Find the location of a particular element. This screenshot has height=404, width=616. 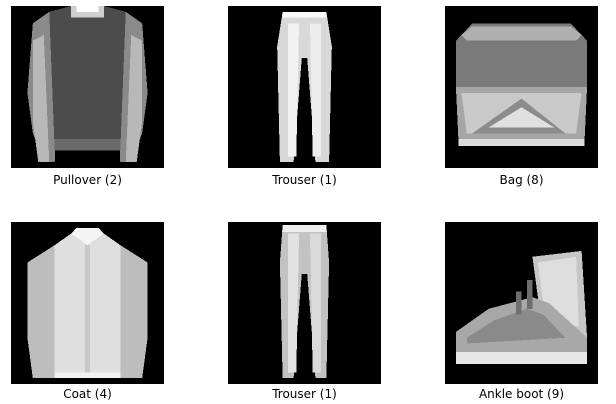

image-caption: Ankle boot (9) is located at coordinates (521, 394).